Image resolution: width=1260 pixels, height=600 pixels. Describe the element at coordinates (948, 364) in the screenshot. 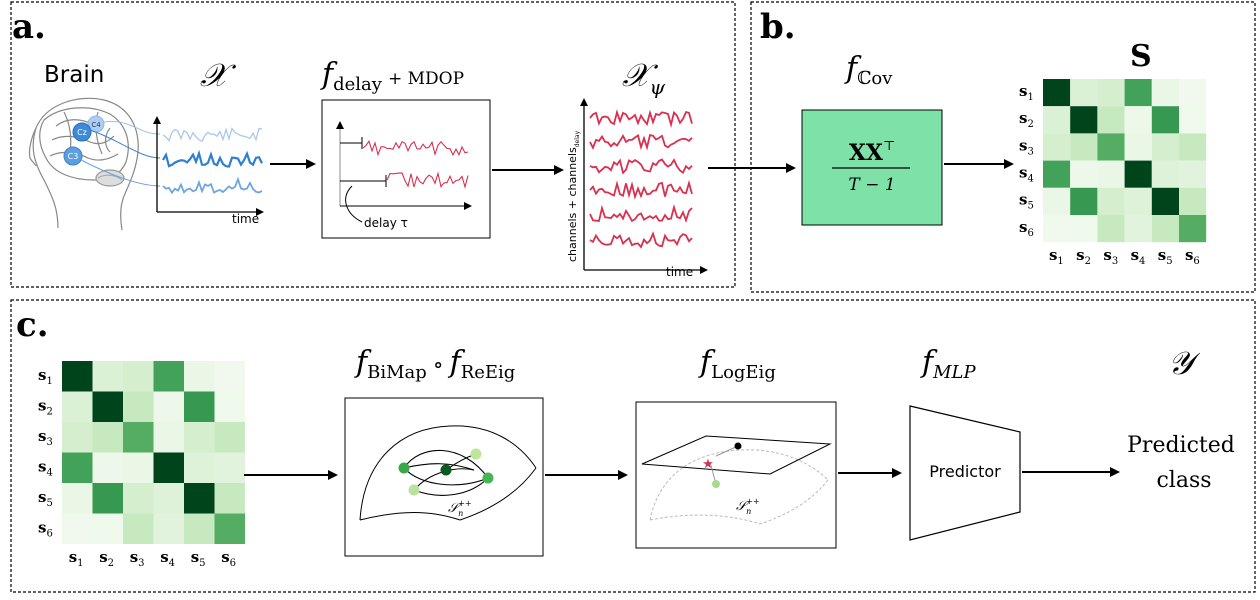

I see `mlp-title: fMLP` at that location.